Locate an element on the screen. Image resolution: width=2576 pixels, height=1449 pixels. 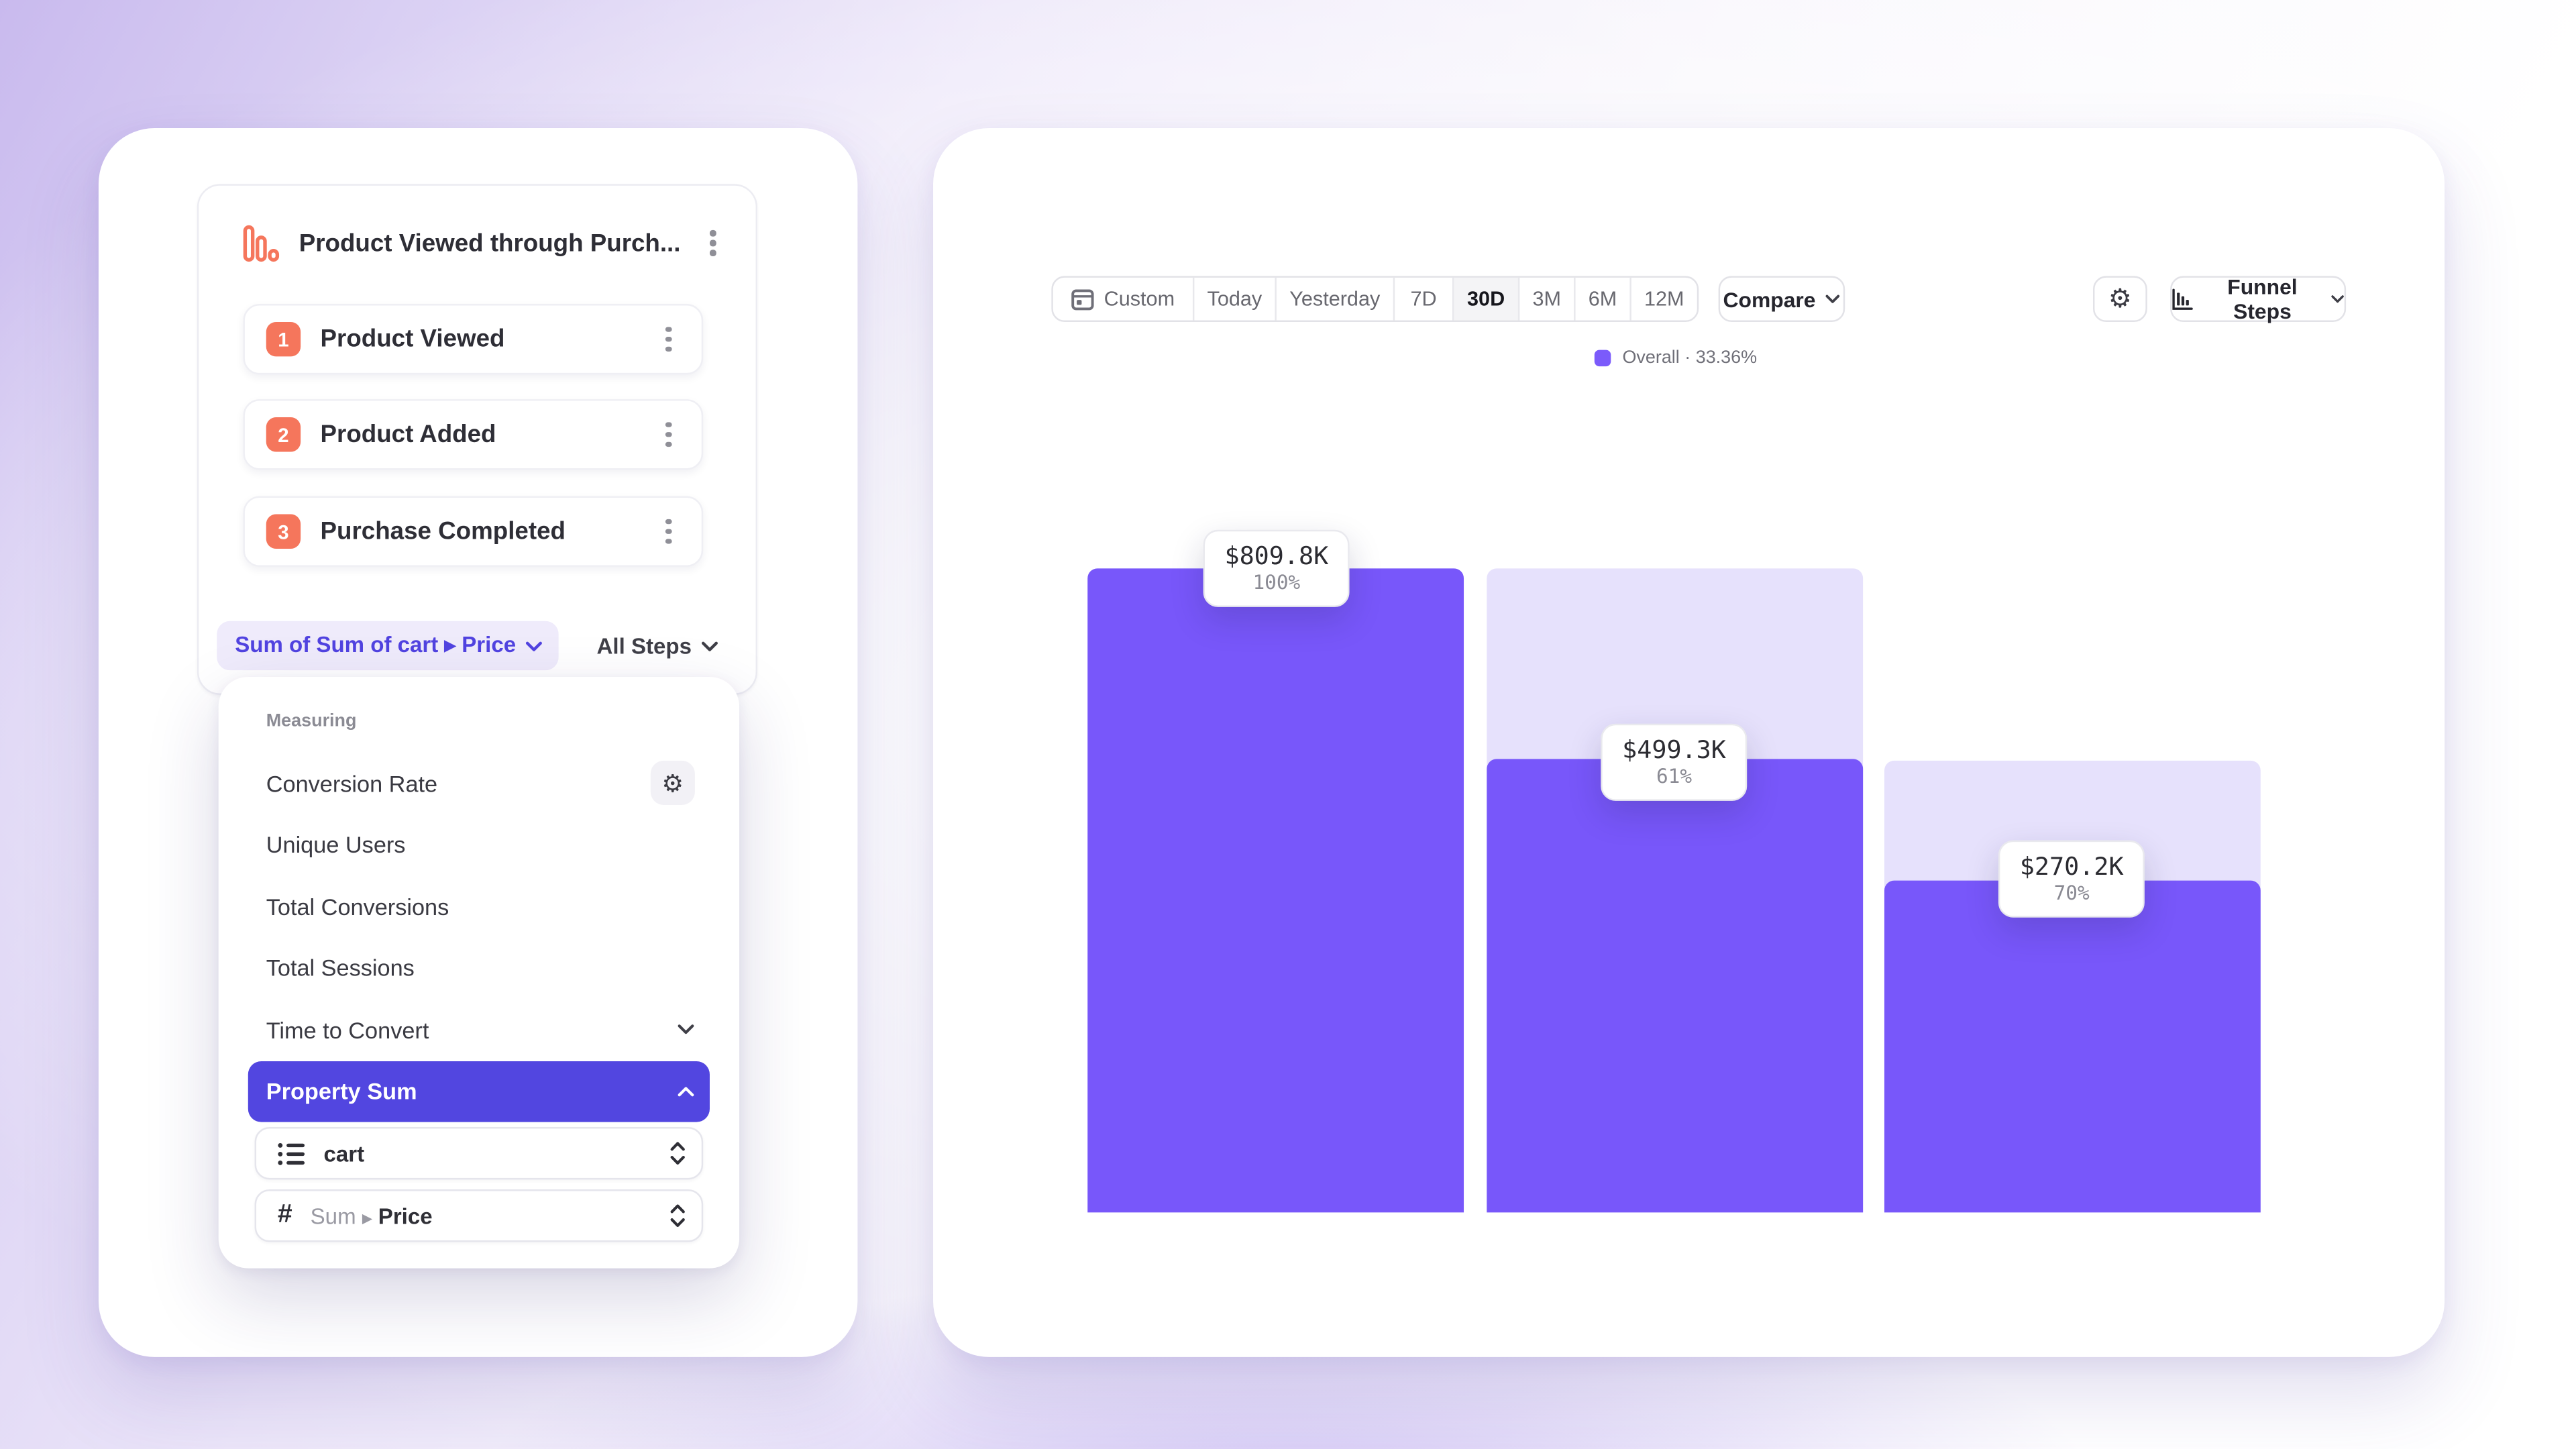
calendar-icon is located at coordinates (1082, 299).